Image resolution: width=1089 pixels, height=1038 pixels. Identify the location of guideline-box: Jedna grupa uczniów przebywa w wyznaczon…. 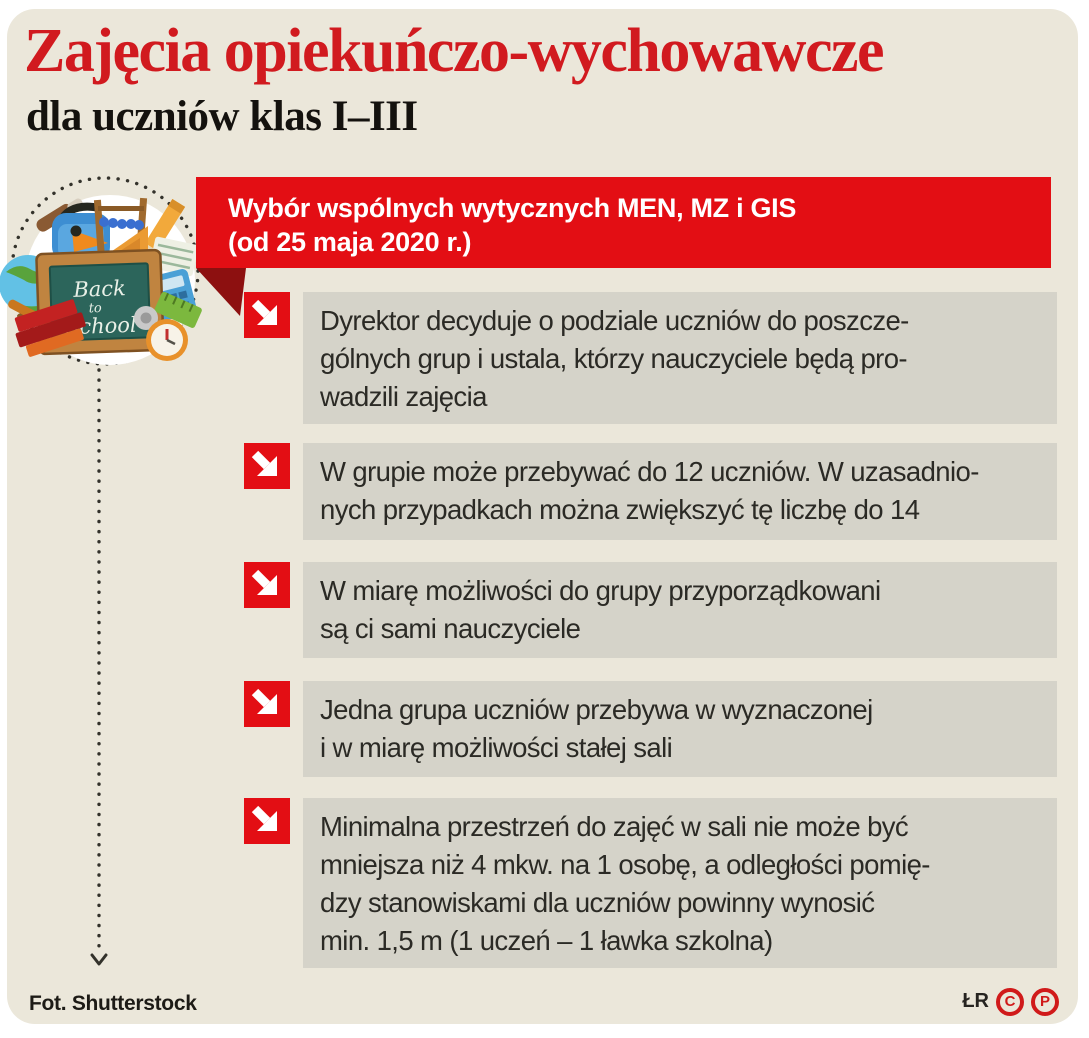
(680, 729).